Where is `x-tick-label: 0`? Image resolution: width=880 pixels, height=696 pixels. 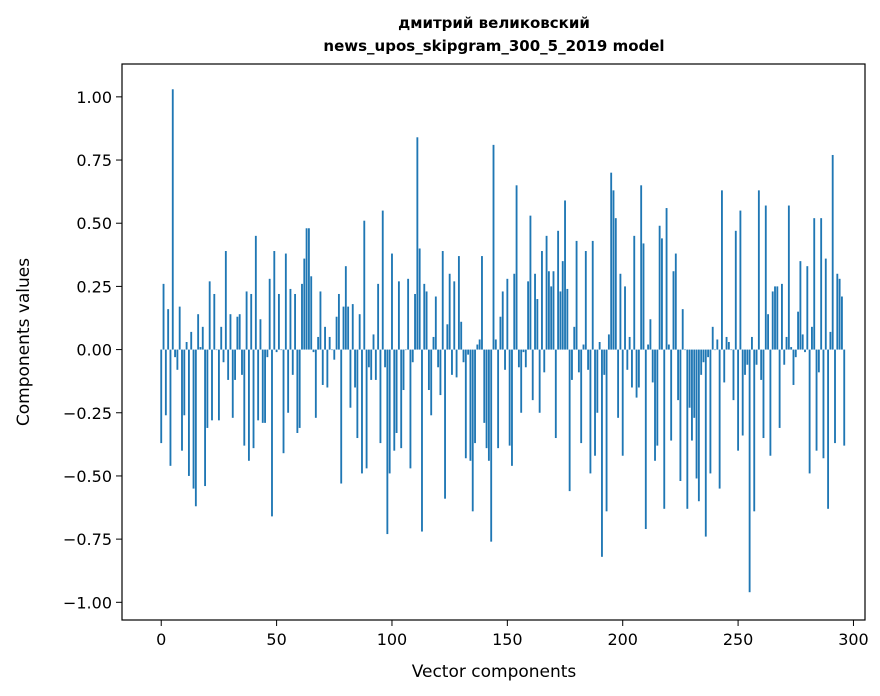
x-tick-label: 0 is located at coordinates (161, 639).